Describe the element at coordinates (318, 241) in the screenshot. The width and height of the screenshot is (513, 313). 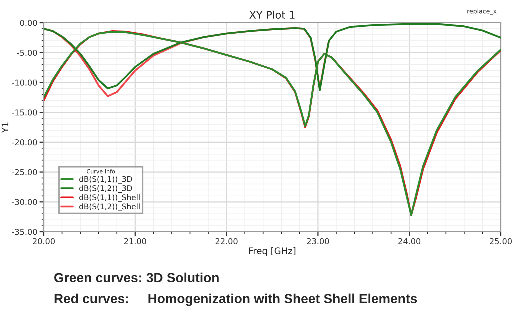
I see `x-tick-label: 23.00` at that location.